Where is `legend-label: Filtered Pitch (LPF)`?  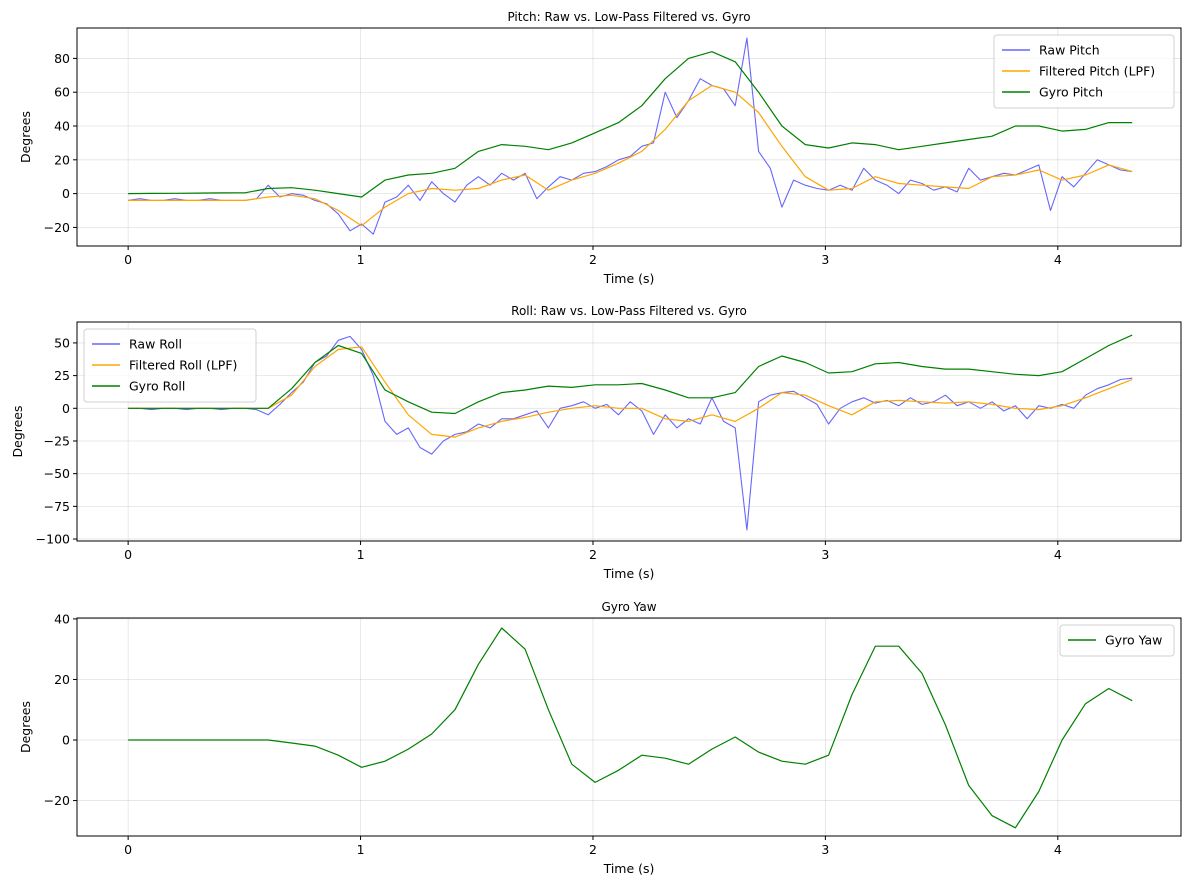 legend-label: Filtered Pitch (LPF) is located at coordinates (1097, 71).